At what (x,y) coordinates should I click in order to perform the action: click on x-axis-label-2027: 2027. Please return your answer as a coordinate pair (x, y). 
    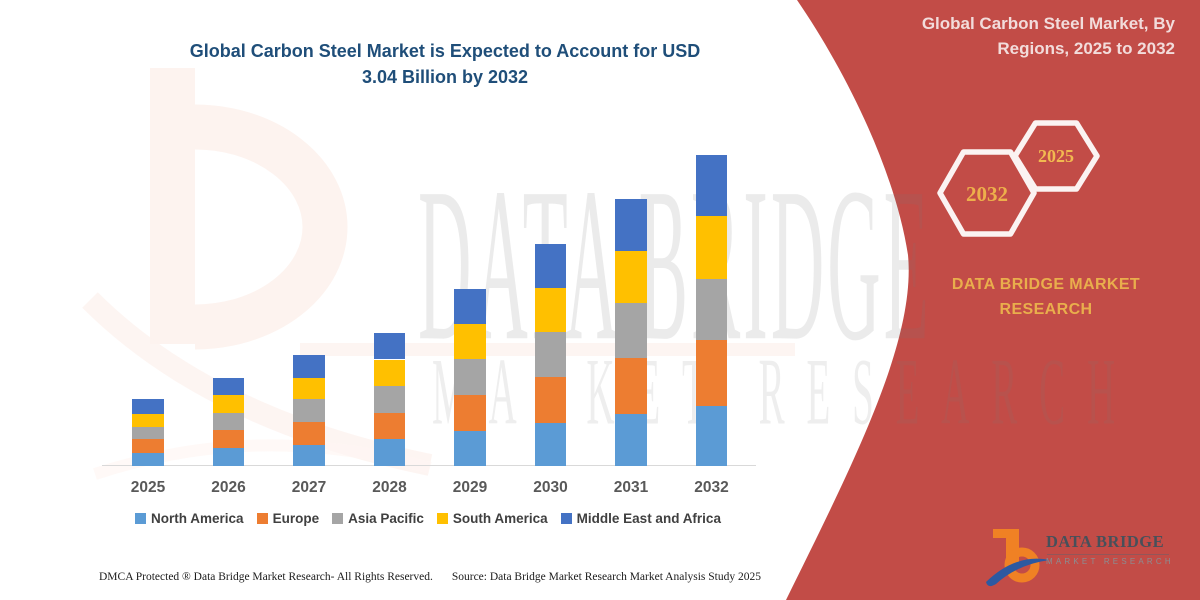
    Looking at the image, I should click on (309, 487).